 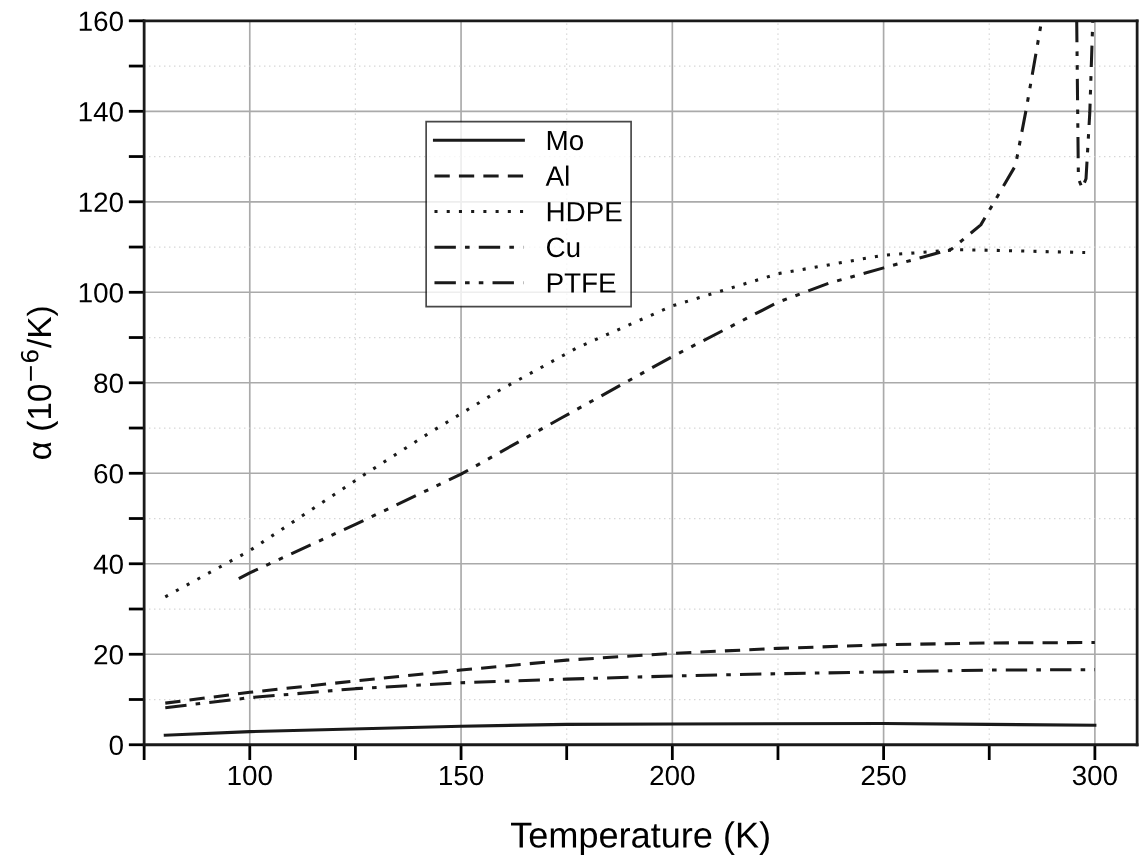 What do you see at coordinates (101, 202) in the screenshot?
I see `y-tick-label: 120` at bounding box center [101, 202].